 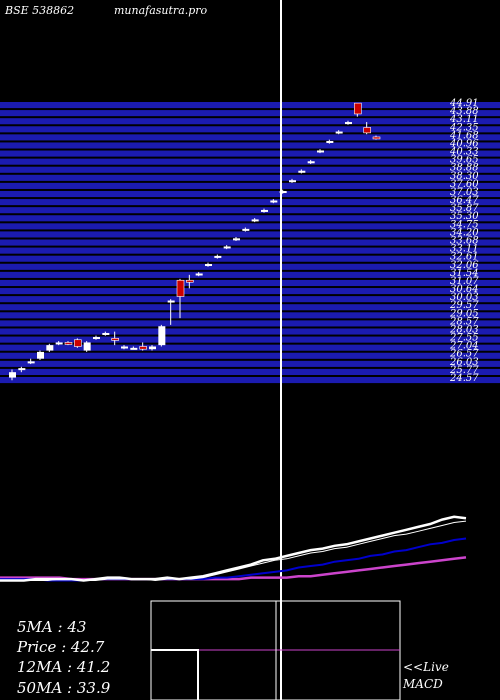 I want to click on ma-blue-line, so click(x=233, y=559).